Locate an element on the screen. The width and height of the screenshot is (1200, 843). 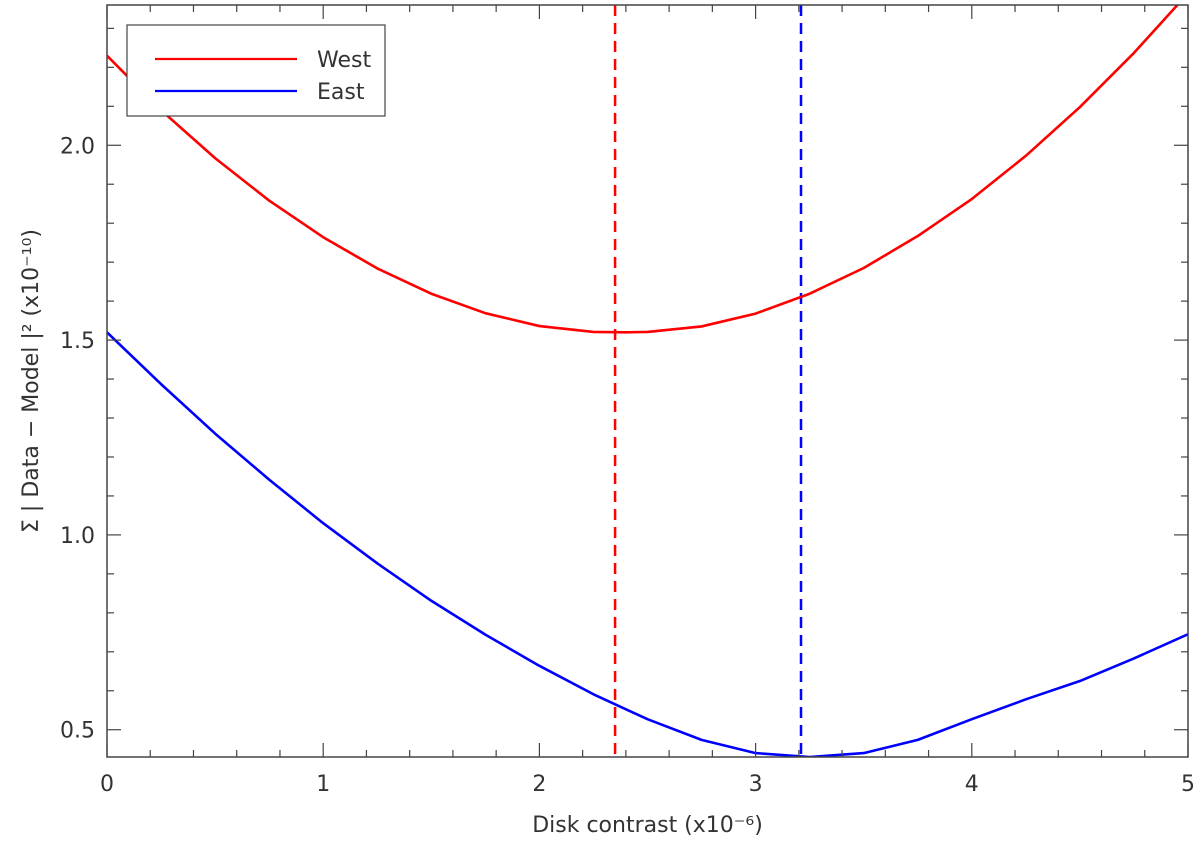
y-tick-label: 2.0 is located at coordinates (77, 146).